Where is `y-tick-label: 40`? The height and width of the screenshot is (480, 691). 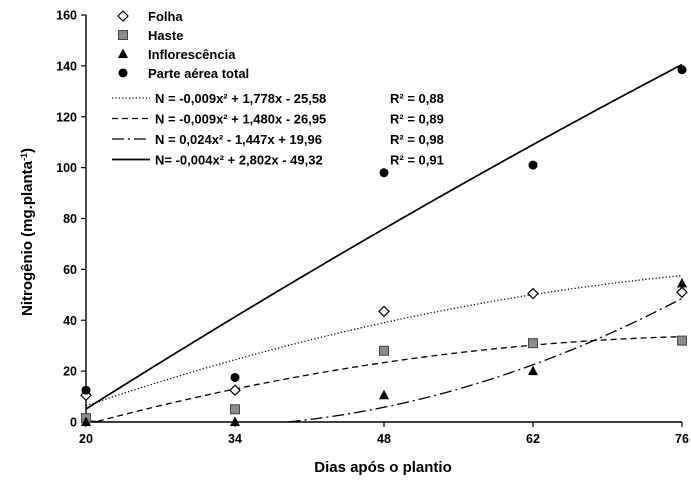
y-tick-label: 40 is located at coordinates (70, 321).